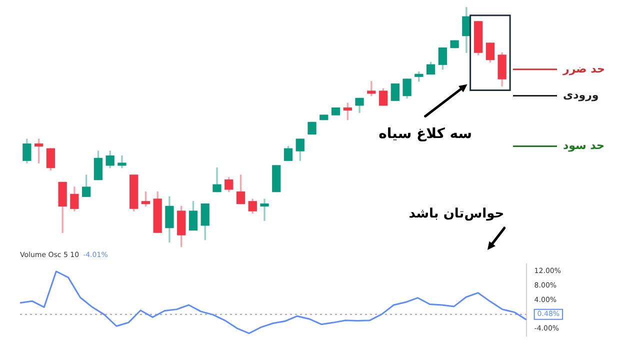 The image size is (624, 348). Describe the element at coordinates (583, 69) in the screenshot. I see `ref-line-label: حد ضرر` at that location.